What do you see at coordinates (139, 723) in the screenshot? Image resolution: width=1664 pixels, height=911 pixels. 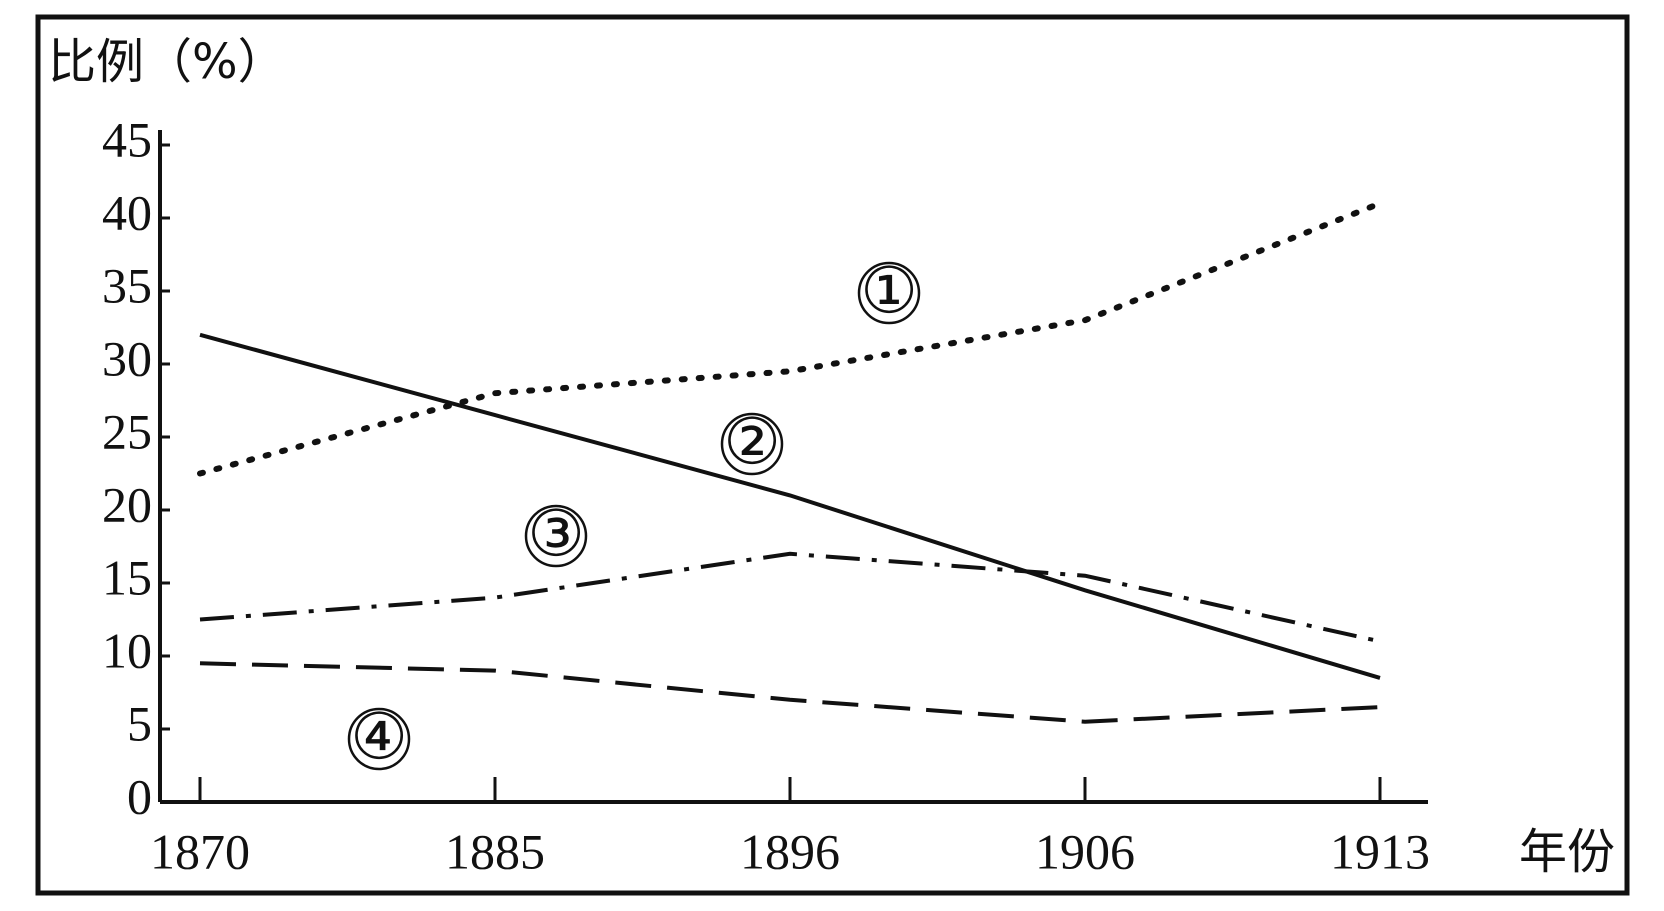 I see `y-tick-label: 5` at bounding box center [139, 723].